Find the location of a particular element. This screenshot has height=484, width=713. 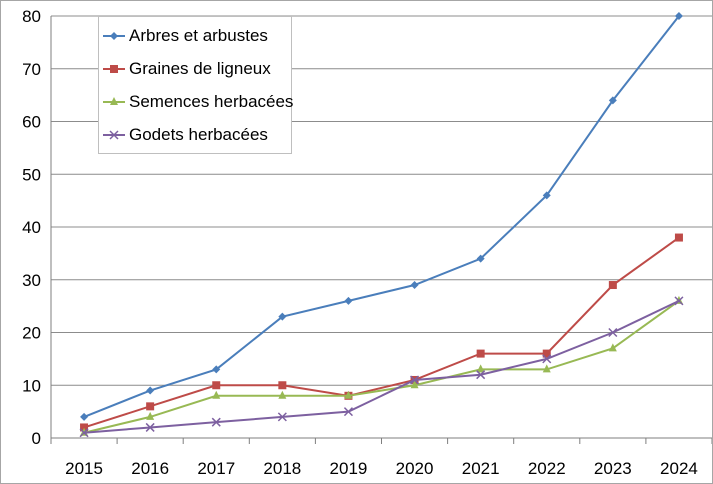

legend-item-0: Arbres et arbustes is located at coordinates (195, 36).